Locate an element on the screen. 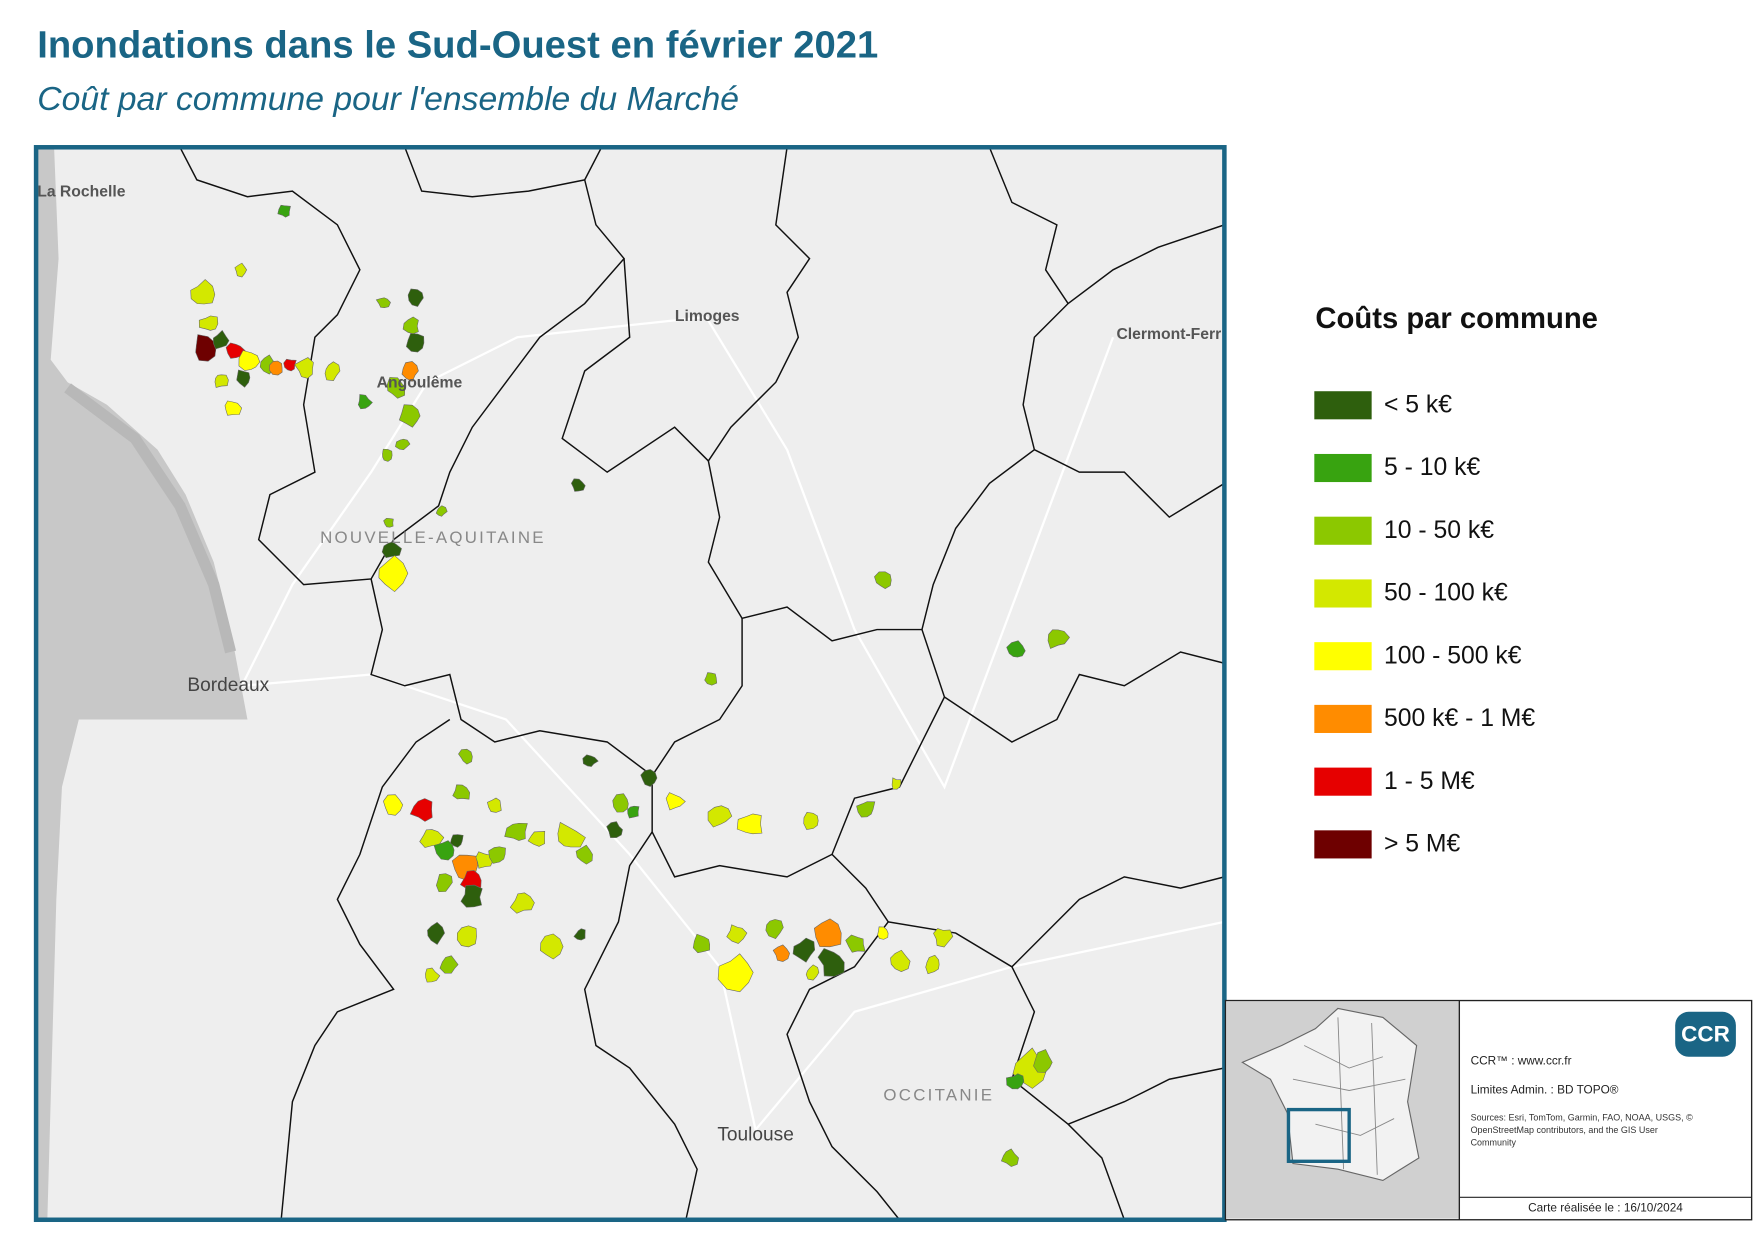 The width and height of the screenshot is (1754, 1240). legend-label: 500 k€ - 1 M€ is located at coordinates (1459, 718).